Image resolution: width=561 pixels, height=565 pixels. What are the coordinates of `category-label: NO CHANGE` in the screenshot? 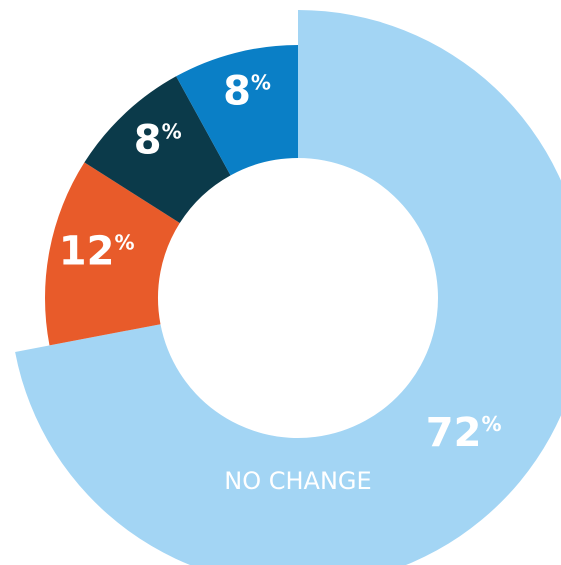 It's located at (297, 481).